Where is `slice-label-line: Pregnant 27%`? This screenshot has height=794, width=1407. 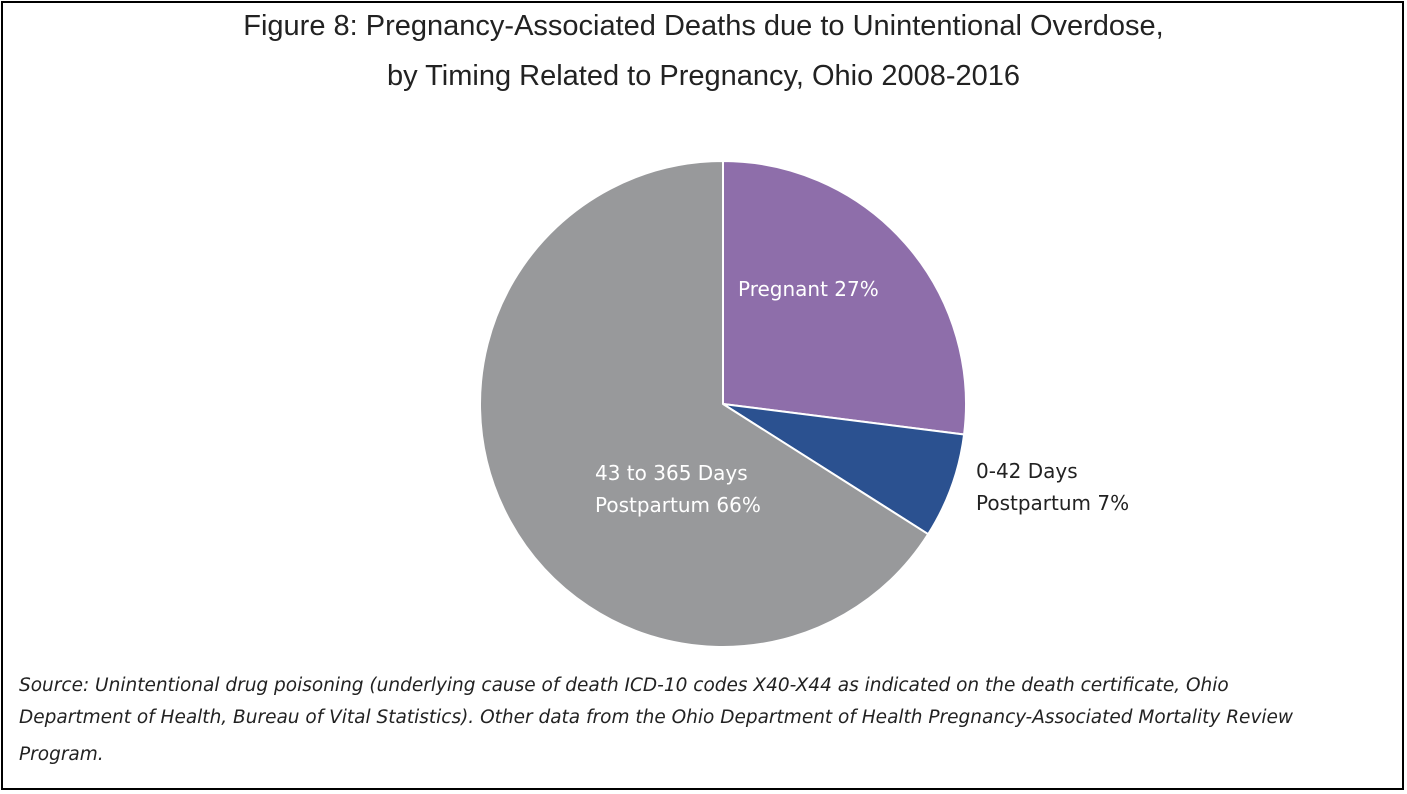 slice-label-line: Pregnant 27% is located at coordinates (808, 289).